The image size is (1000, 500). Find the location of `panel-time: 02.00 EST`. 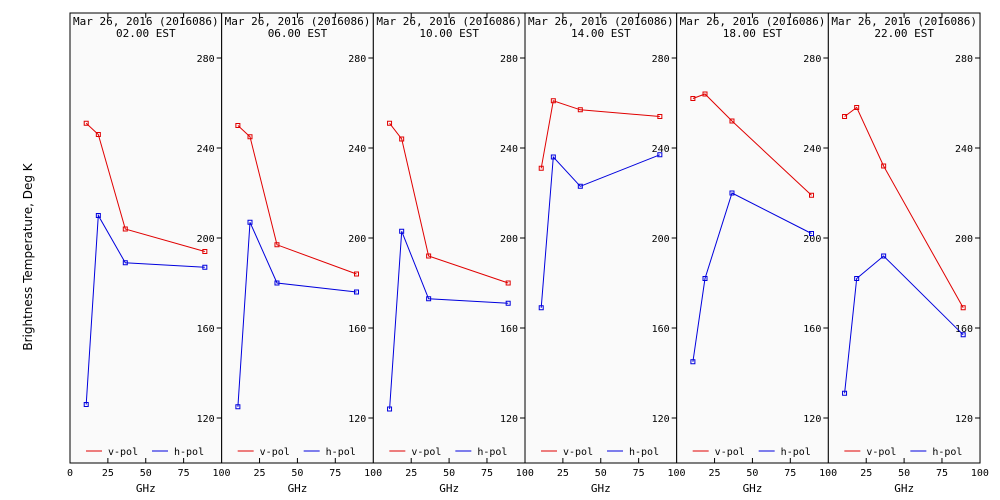

panel-time: 02.00 EST is located at coordinates (146, 33).